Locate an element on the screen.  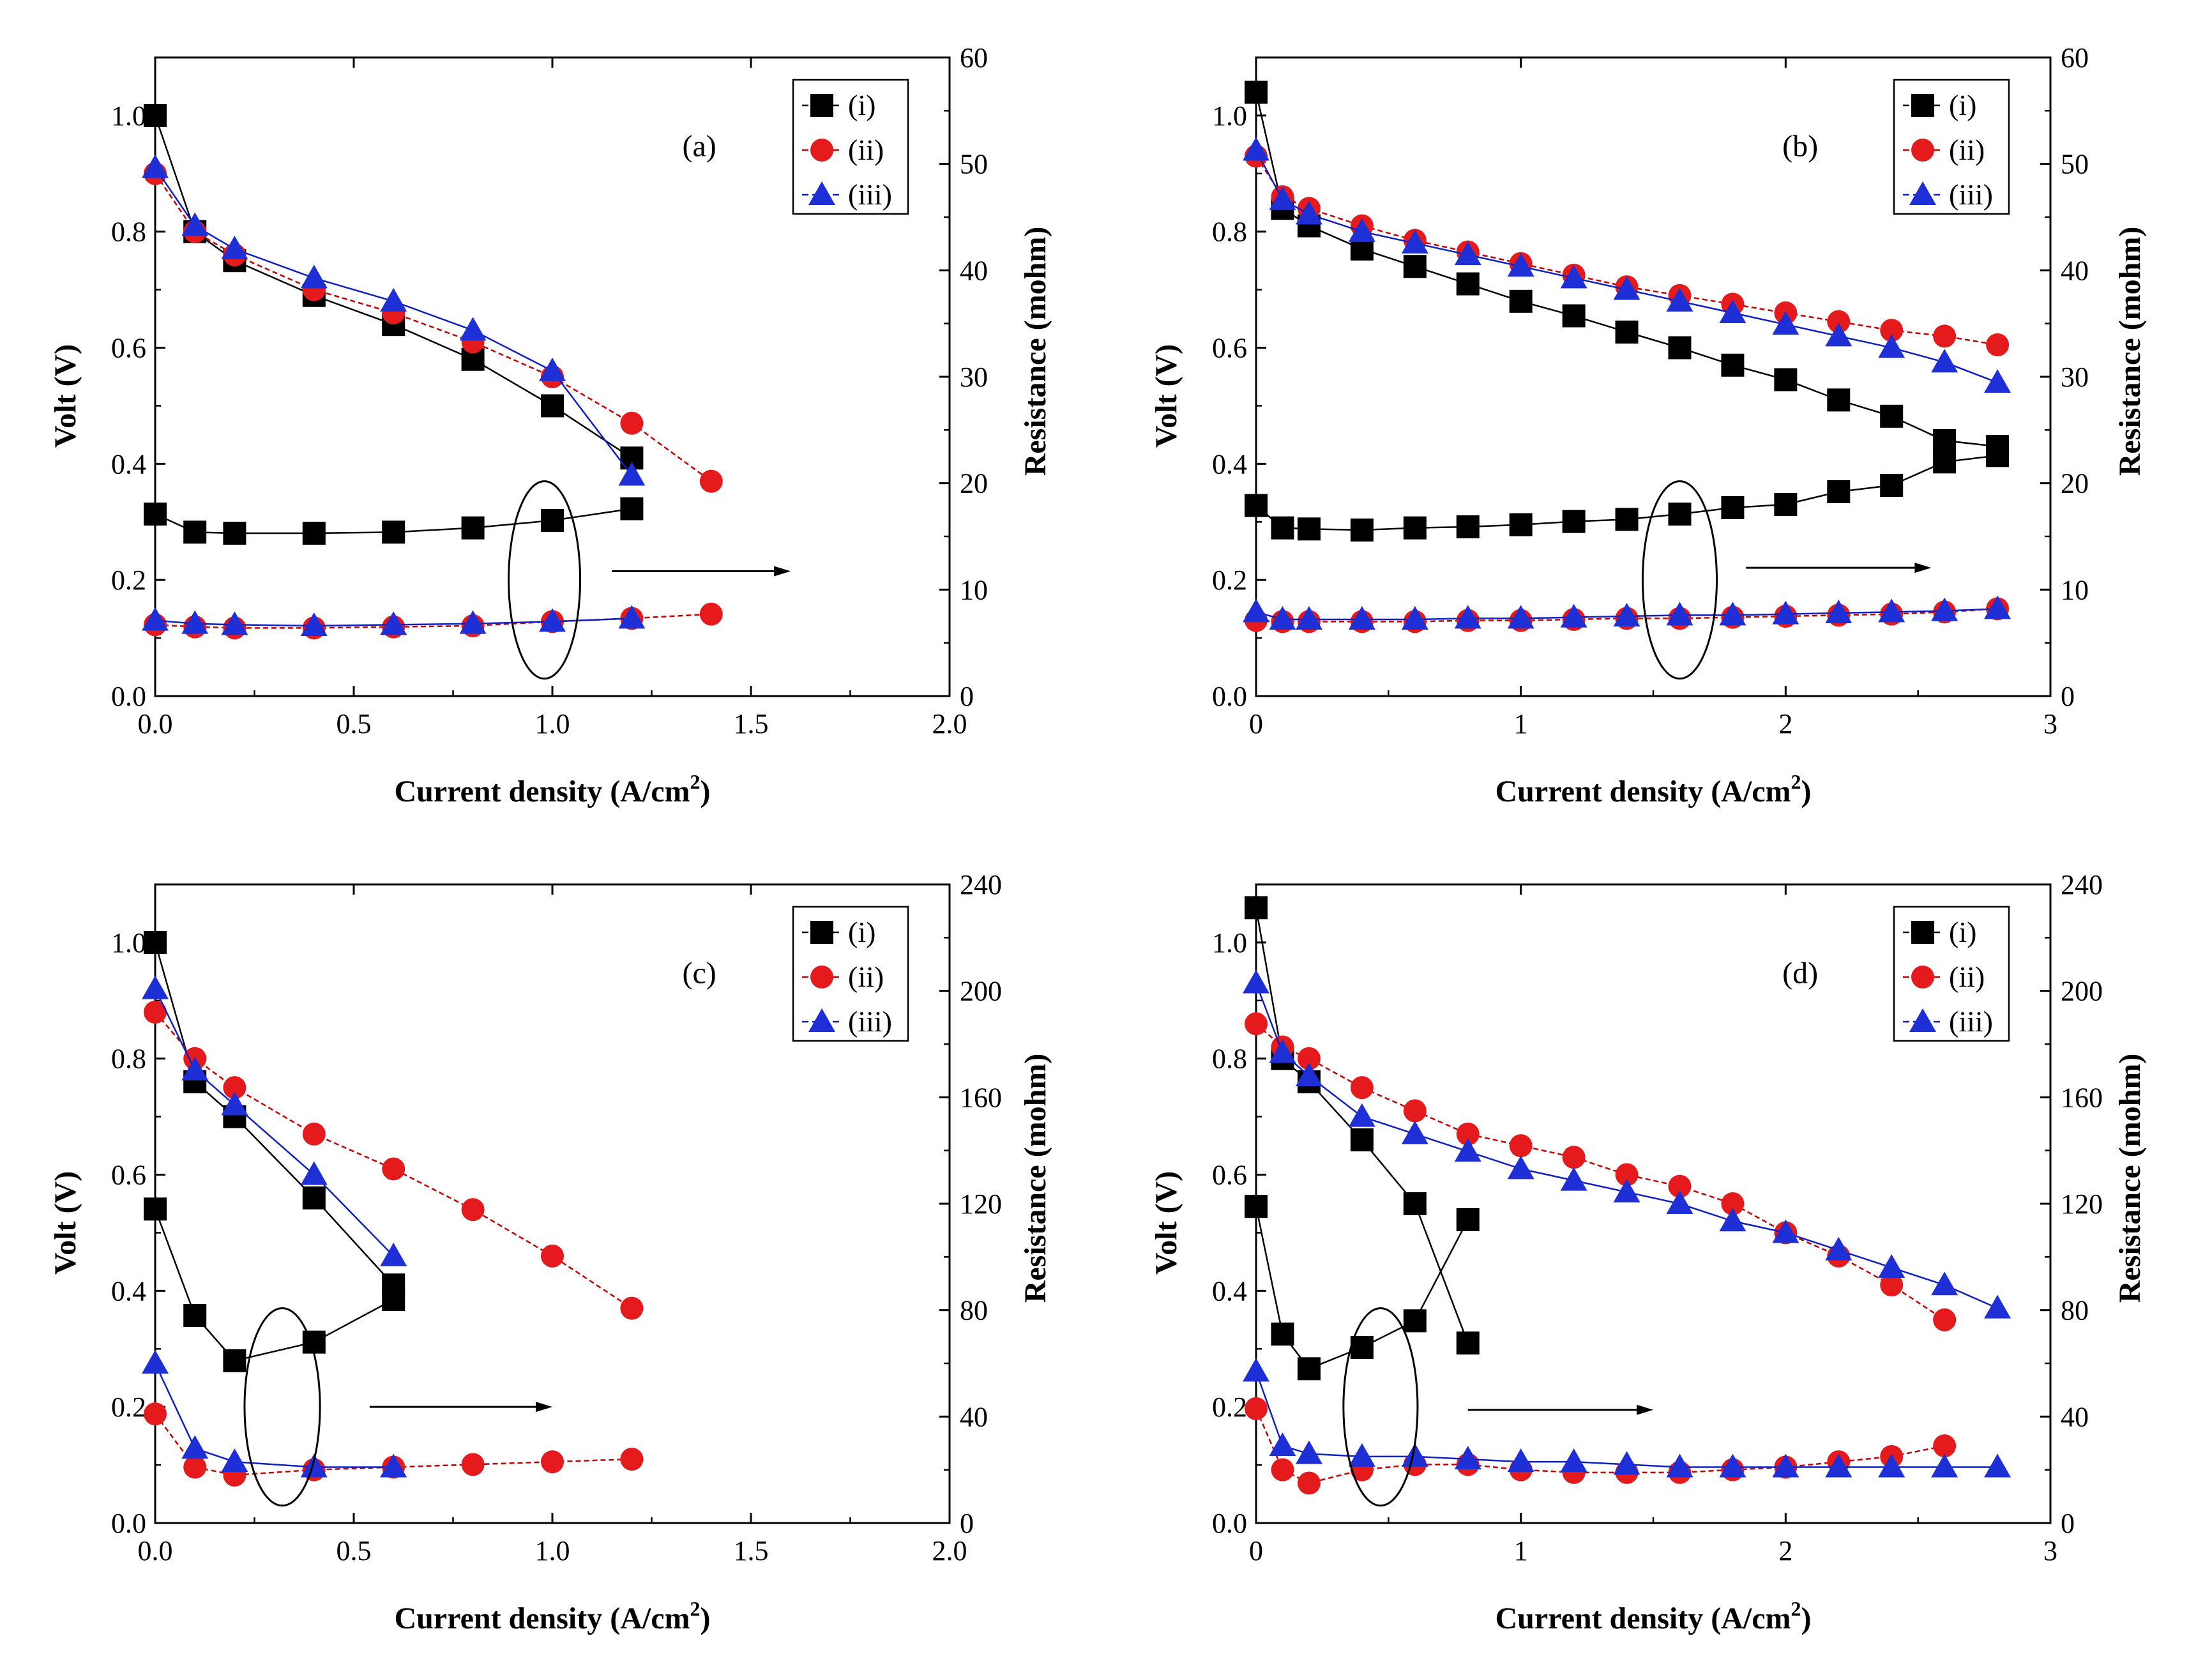
panel-tag: (b) is located at coordinates (1800, 146).